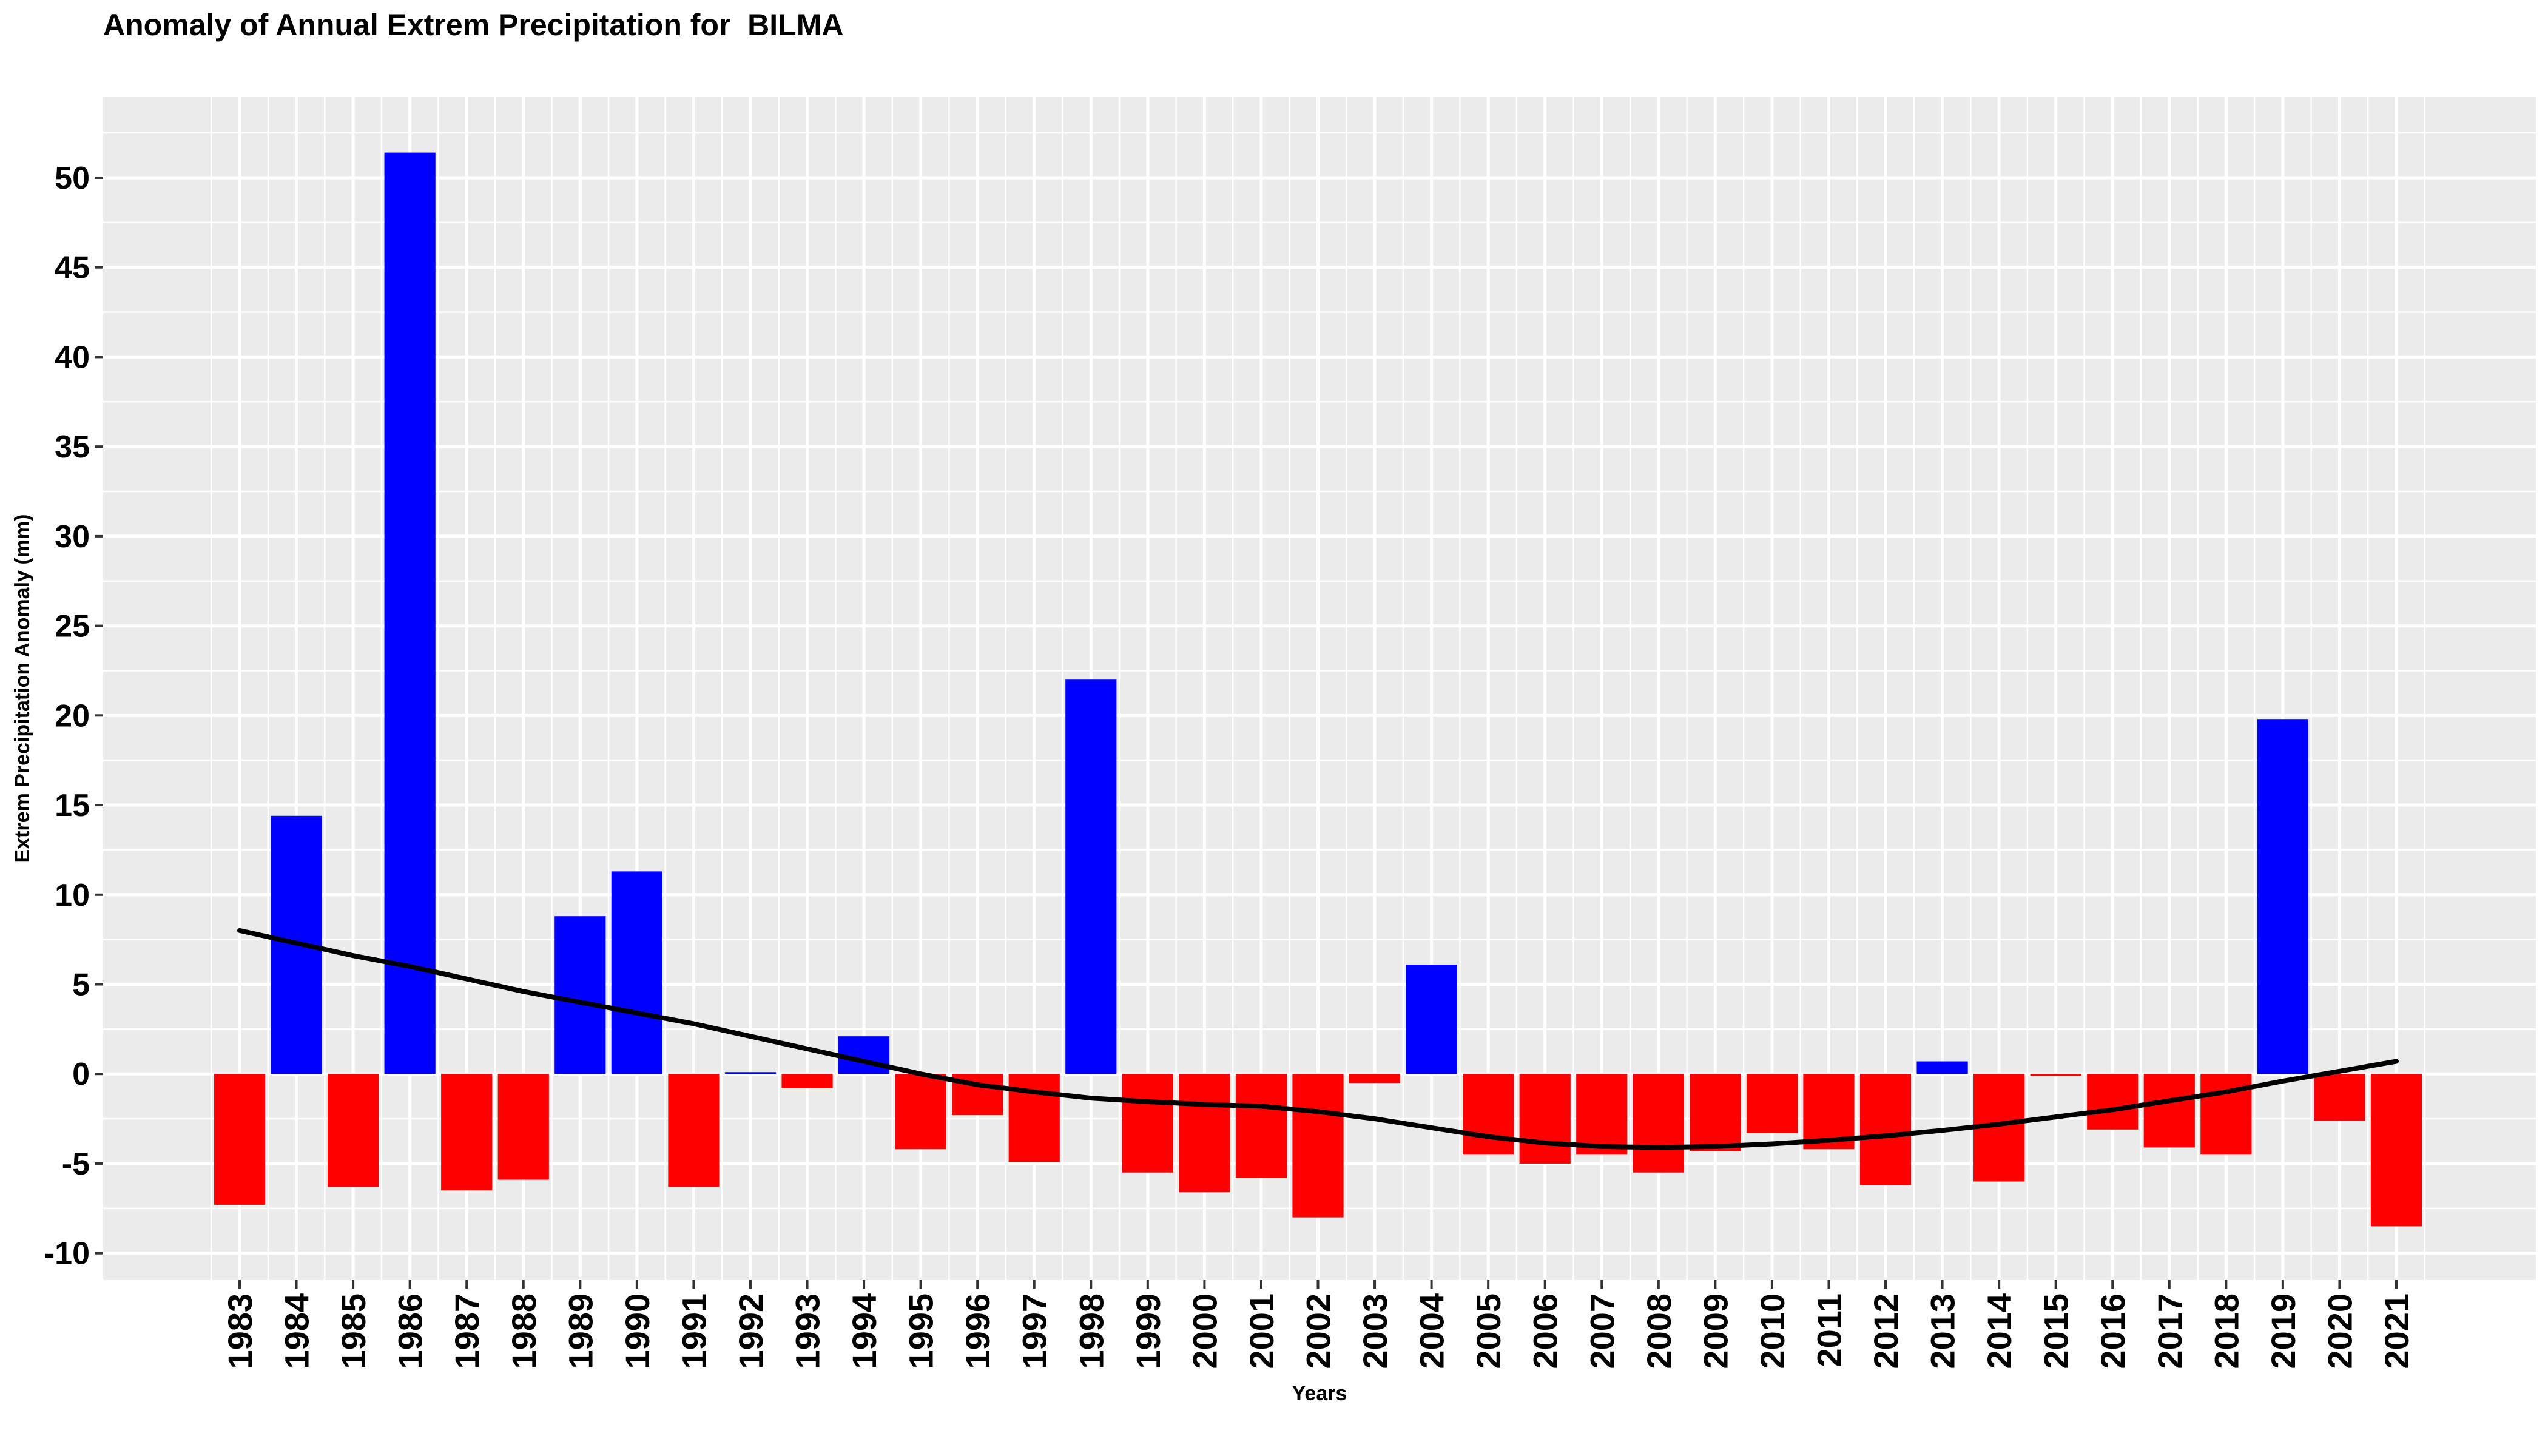  I want to click on x-tick-label: 1993, so click(808, 1331).